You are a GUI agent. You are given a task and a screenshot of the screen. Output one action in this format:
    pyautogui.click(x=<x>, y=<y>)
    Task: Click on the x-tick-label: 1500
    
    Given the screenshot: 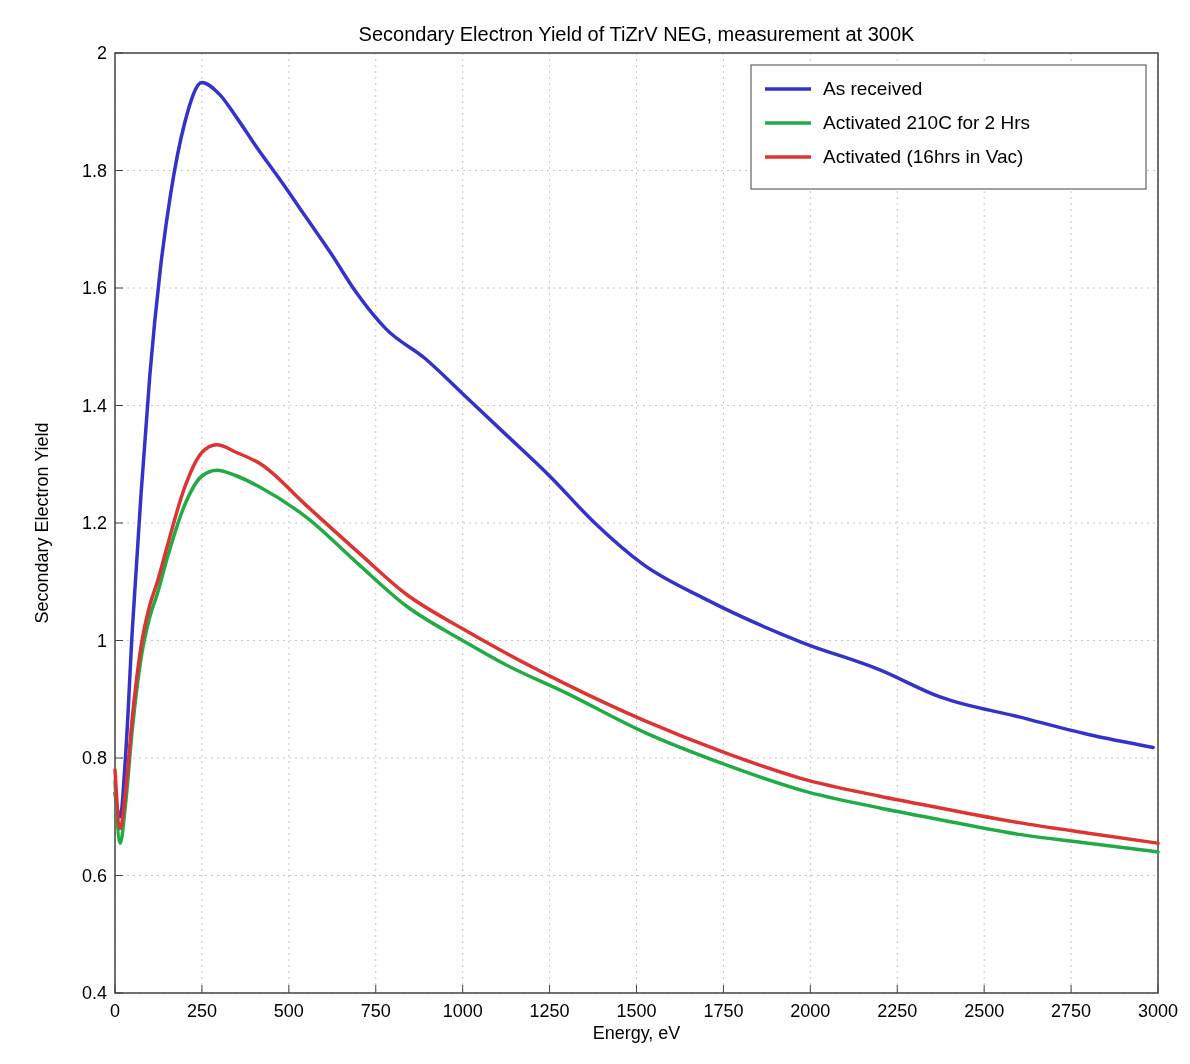 What is the action you would take?
    pyautogui.click(x=636, y=1011)
    